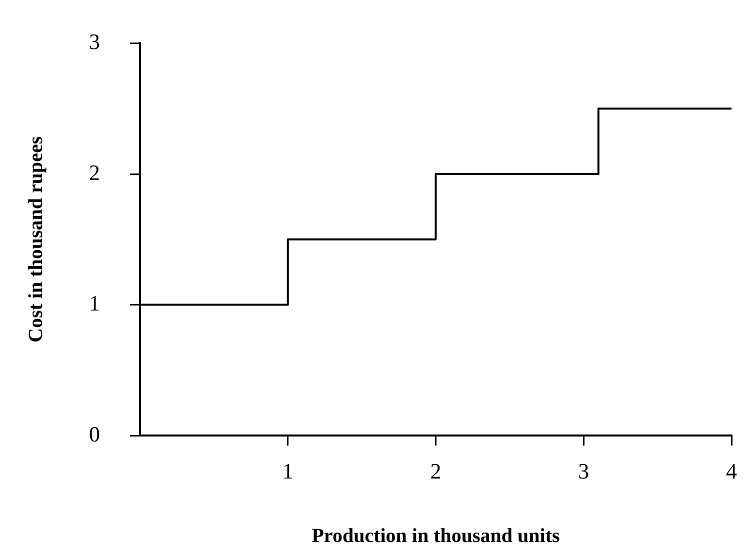 The height and width of the screenshot is (559, 751). What do you see at coordinates (288, 471) in the screenshot?
I see `x-tick-label: 1` at bounding box center [288, 471].